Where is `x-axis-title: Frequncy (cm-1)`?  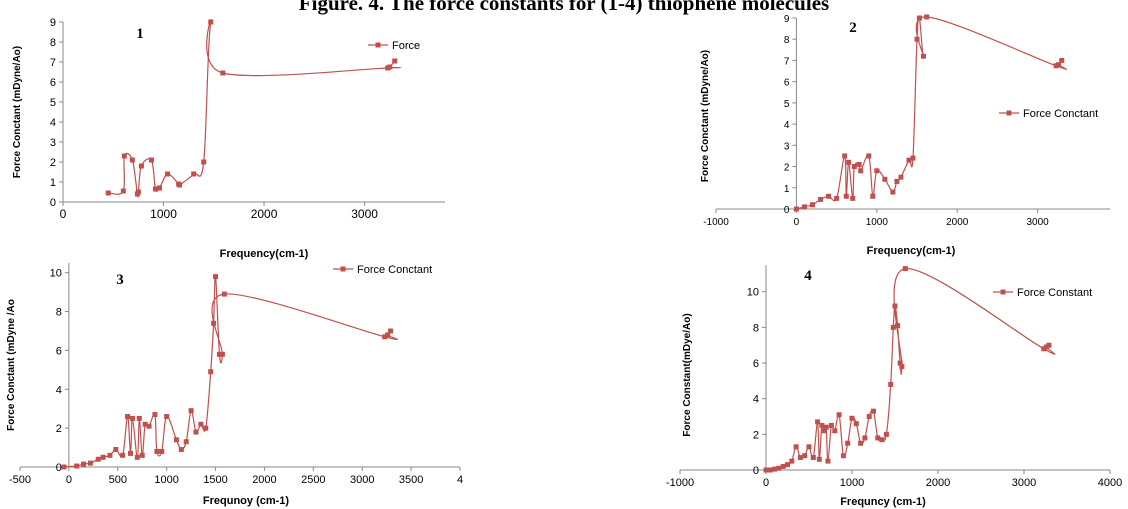 x-axis-title: Frequncy (cm-1) is located at coordinates (883, 502).